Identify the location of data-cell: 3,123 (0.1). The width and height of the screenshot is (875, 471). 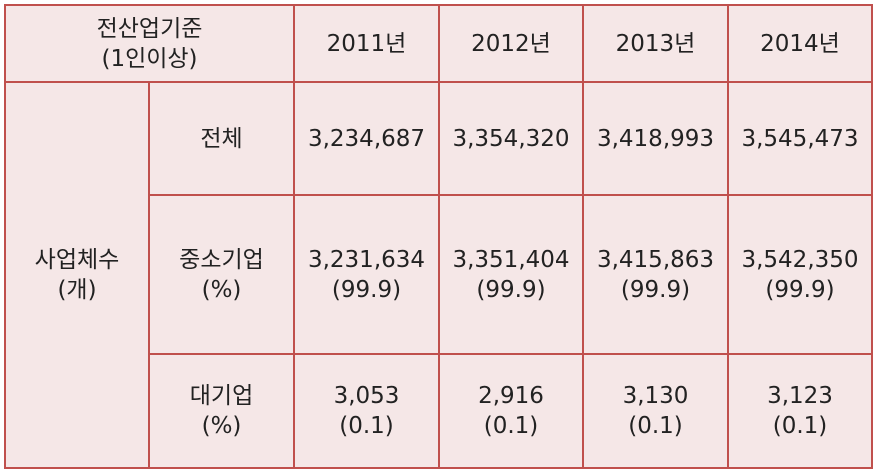
(800, 411).